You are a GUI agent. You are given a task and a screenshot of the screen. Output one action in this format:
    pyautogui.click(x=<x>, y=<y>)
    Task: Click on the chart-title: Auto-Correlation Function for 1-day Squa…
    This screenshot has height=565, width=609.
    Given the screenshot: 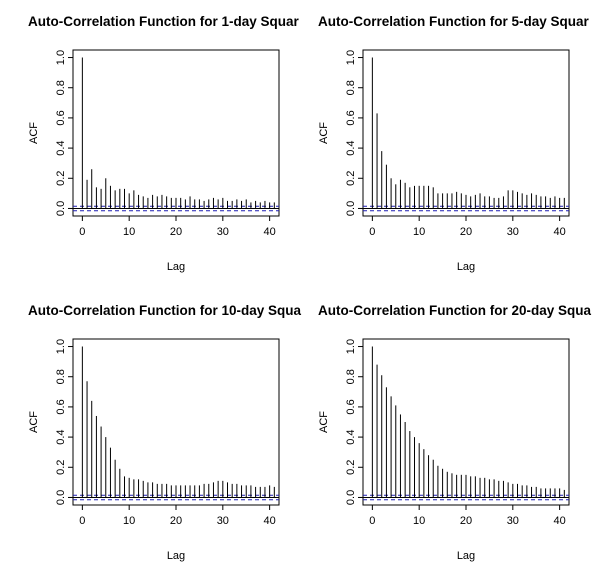 What is the action you would take?
    pyautogui.click(x=163, y=21)
    